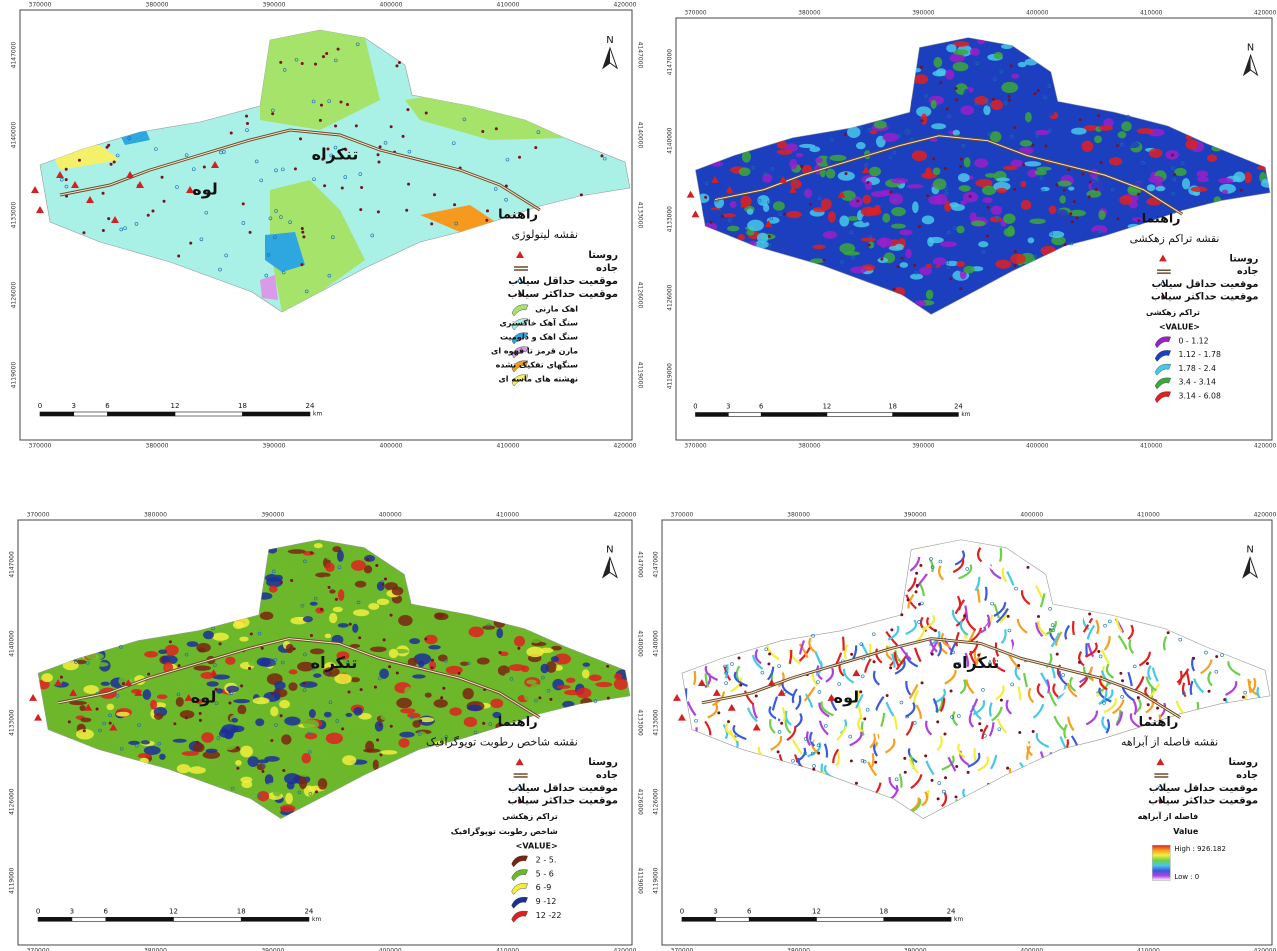 The image size is (1277, 951). Describe the element at coordinates (976, 662) in the screenshot. I see `place-label: تنکراه` at that location.